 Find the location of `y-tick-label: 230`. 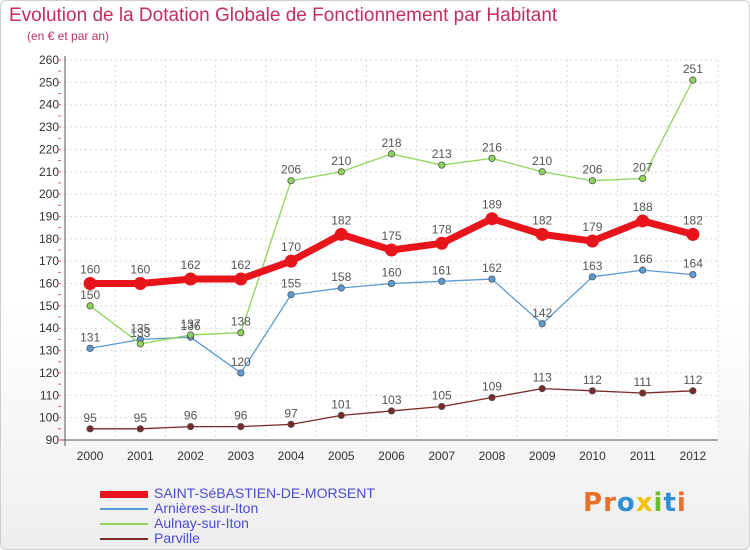

y-tick-label: 230 is located at coordinates (49, 127).